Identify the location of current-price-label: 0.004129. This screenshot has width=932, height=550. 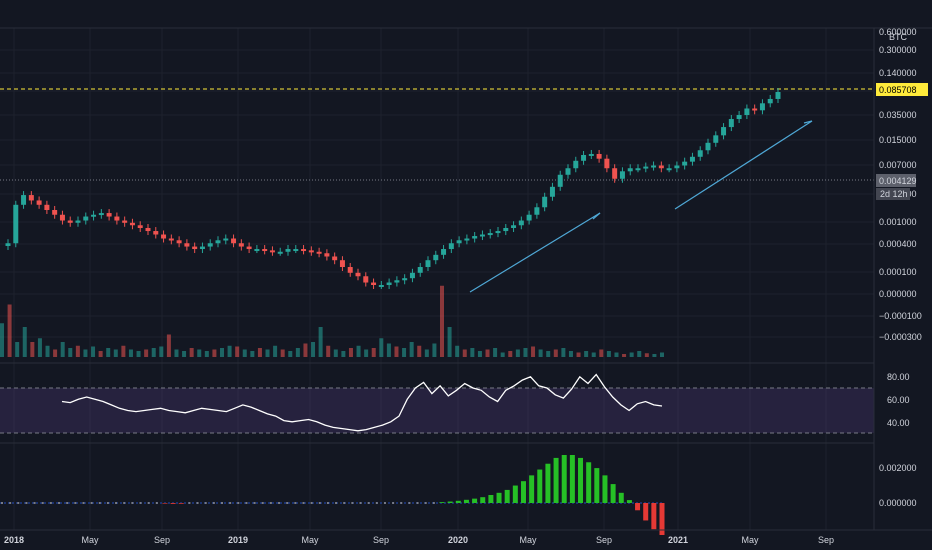
(898, 181).